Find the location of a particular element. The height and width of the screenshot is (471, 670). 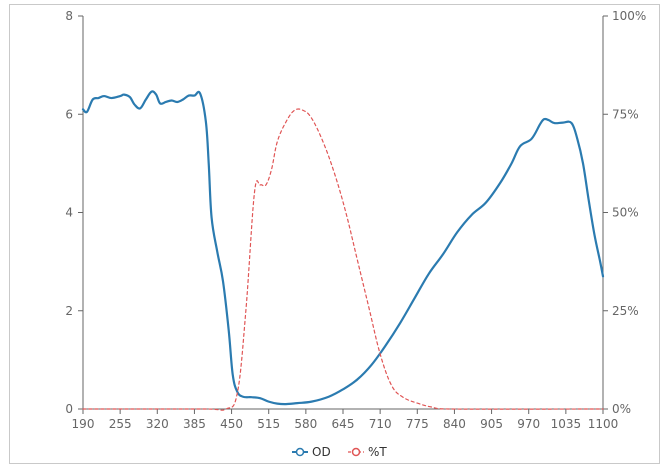

y-right-tick-label: 100% is located at coordinates (629, 16).